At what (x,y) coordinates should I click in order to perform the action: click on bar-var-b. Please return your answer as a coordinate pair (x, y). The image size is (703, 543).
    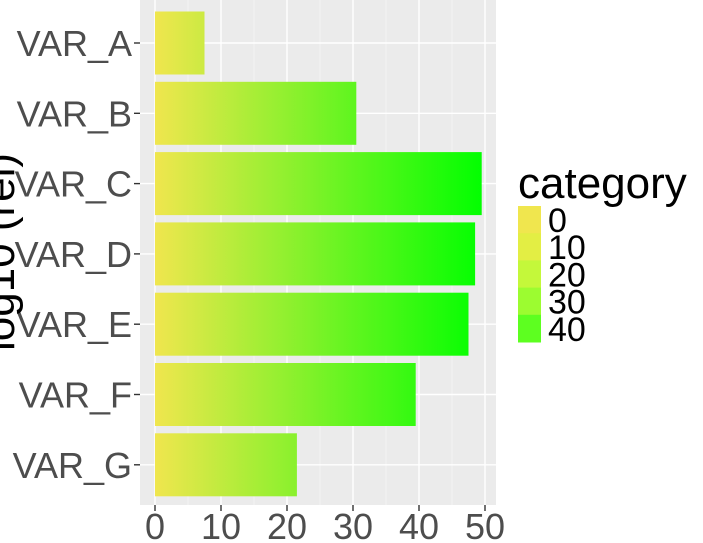
    Looking at the image, I should click on (256, 113).